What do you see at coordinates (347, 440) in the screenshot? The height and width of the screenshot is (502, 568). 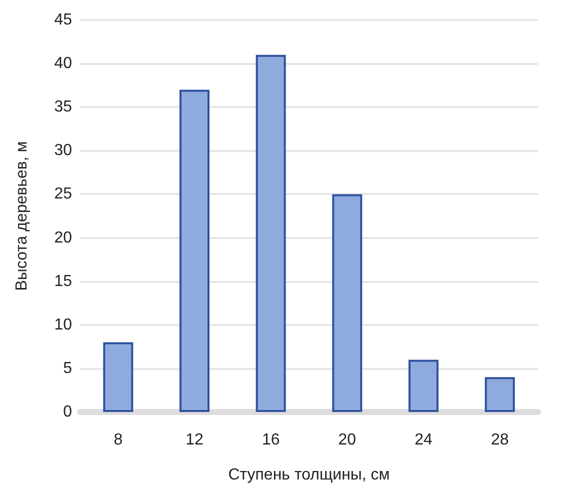 I see `x-tick-label: 20` at bounding box center [347, 440].